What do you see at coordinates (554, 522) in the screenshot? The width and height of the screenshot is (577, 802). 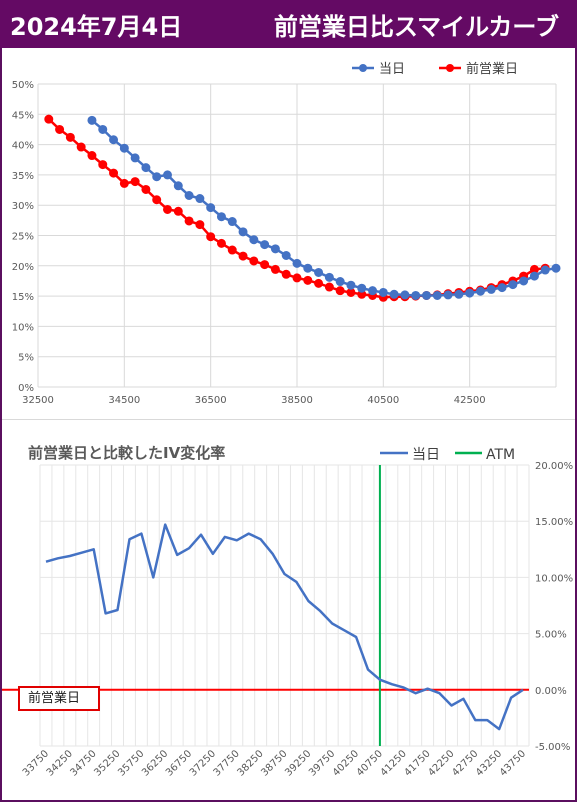 I see `y-tick-label: 15.00%` at bounding box center [554, 522].